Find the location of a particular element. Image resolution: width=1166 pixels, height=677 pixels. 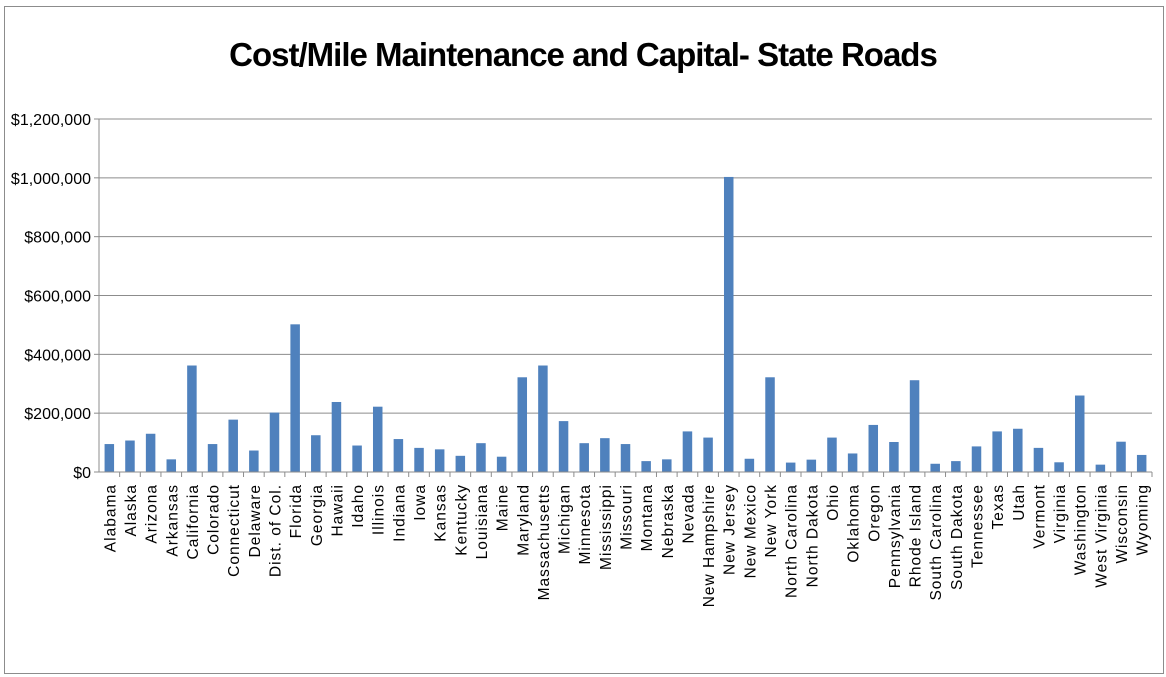

x-tick-label: New Hampshire is located at coordinates (709, 545).